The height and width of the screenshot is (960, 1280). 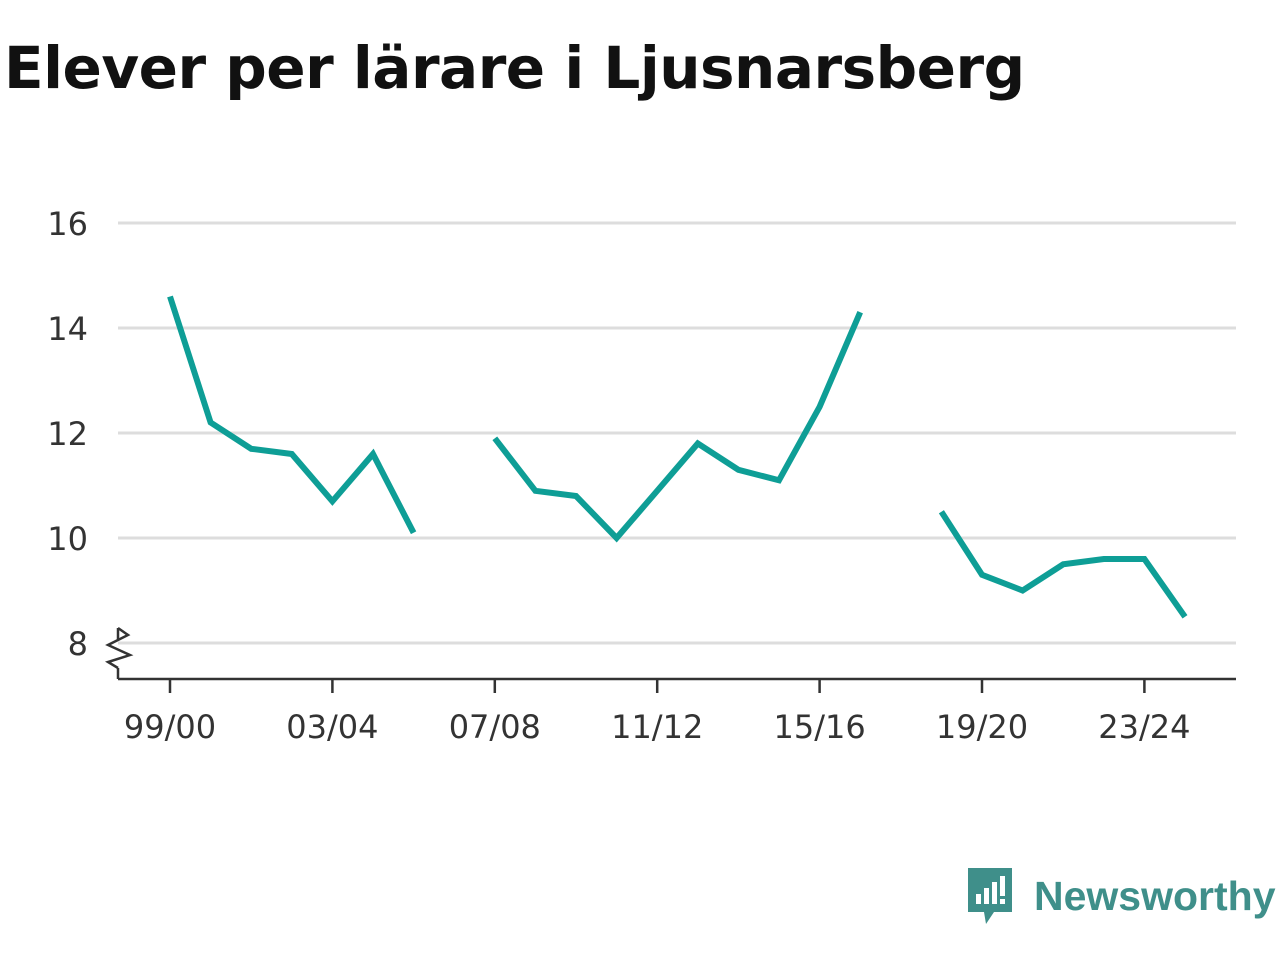 What do you see at coordinates (67, 434) in the screenshot?
I see `y-tick-label: 12` at bounding box center [67, 434].